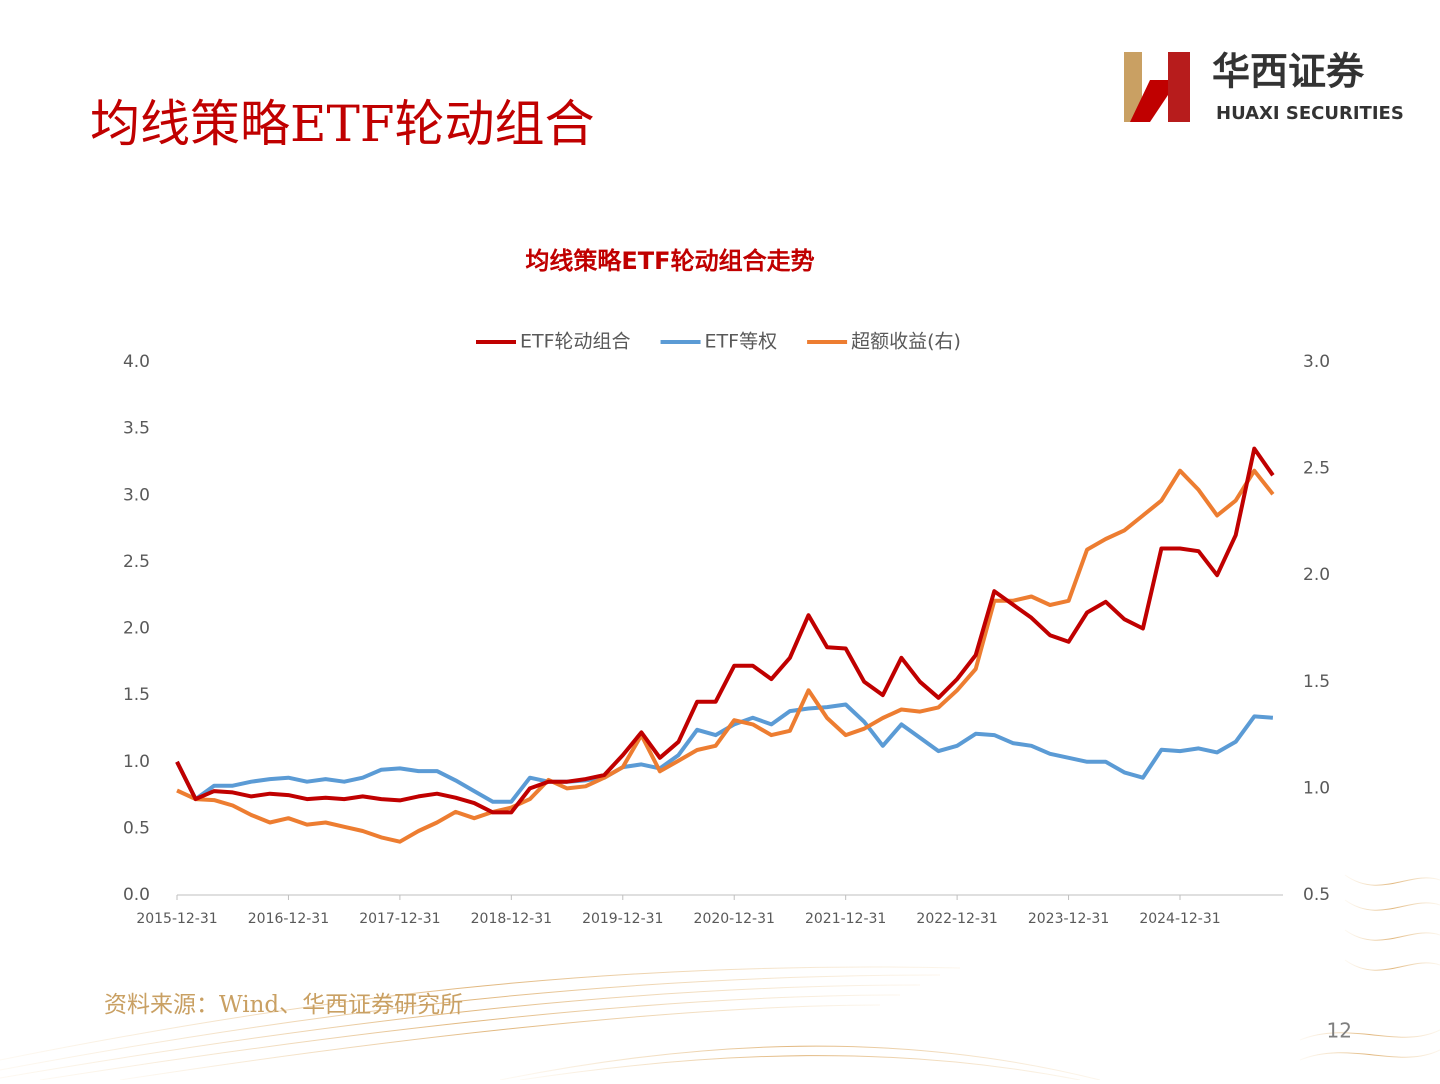  I want to click on y2-tick-label: 2.0, so click(1316, 575).